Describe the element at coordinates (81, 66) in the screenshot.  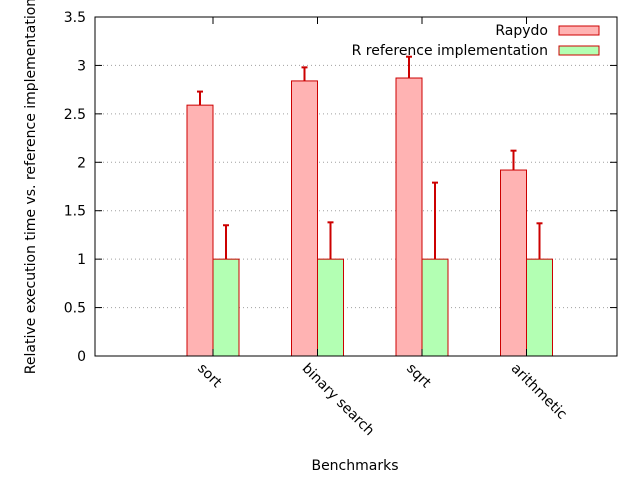
I see `y-tick-label: 3` at that location.